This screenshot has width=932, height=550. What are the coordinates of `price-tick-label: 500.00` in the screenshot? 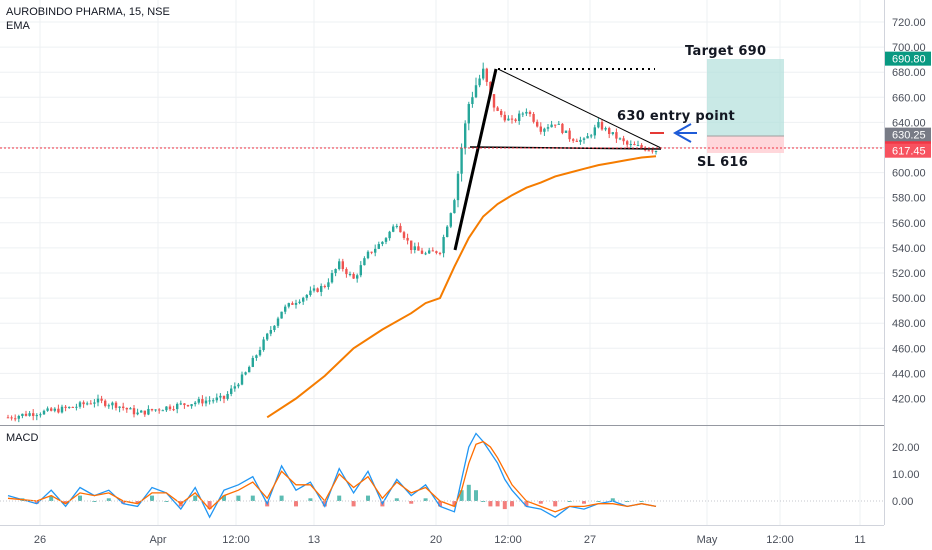 It's located at (909, 299).